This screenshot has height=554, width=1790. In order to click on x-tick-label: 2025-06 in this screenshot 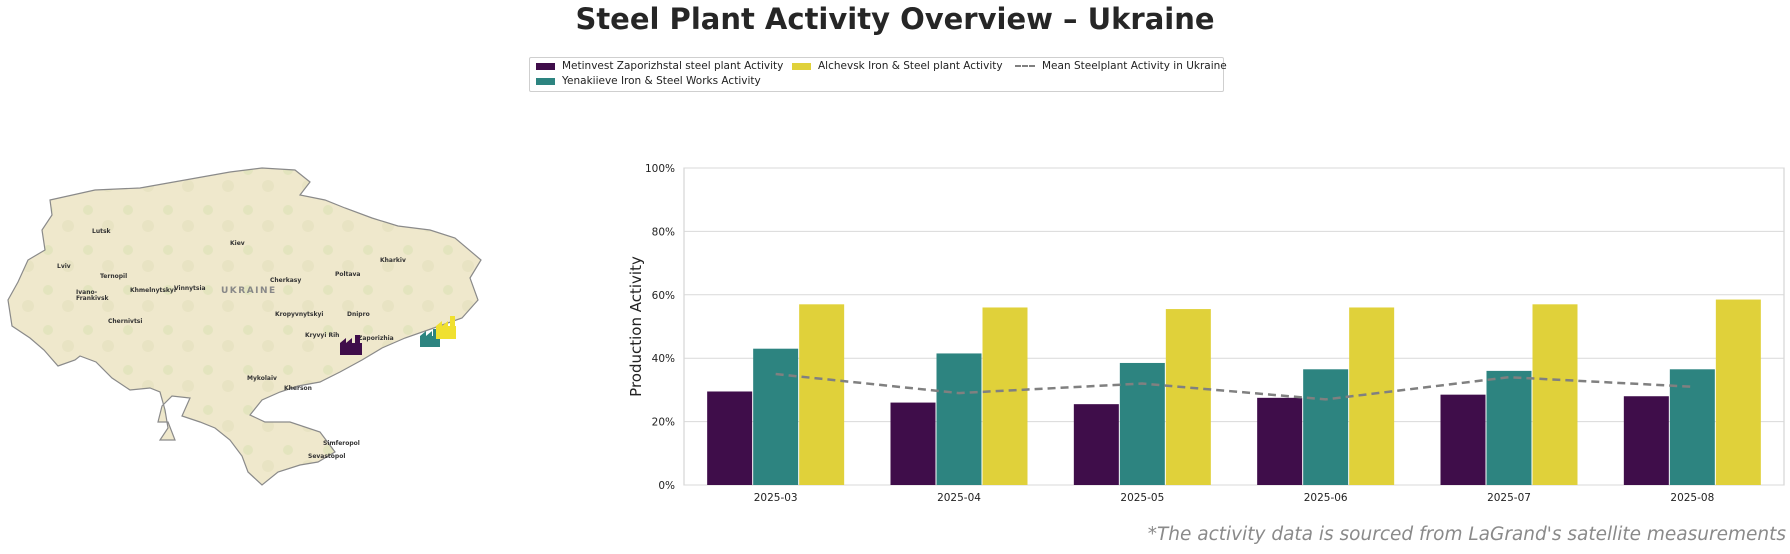, I will do `click(1326, 498)`.